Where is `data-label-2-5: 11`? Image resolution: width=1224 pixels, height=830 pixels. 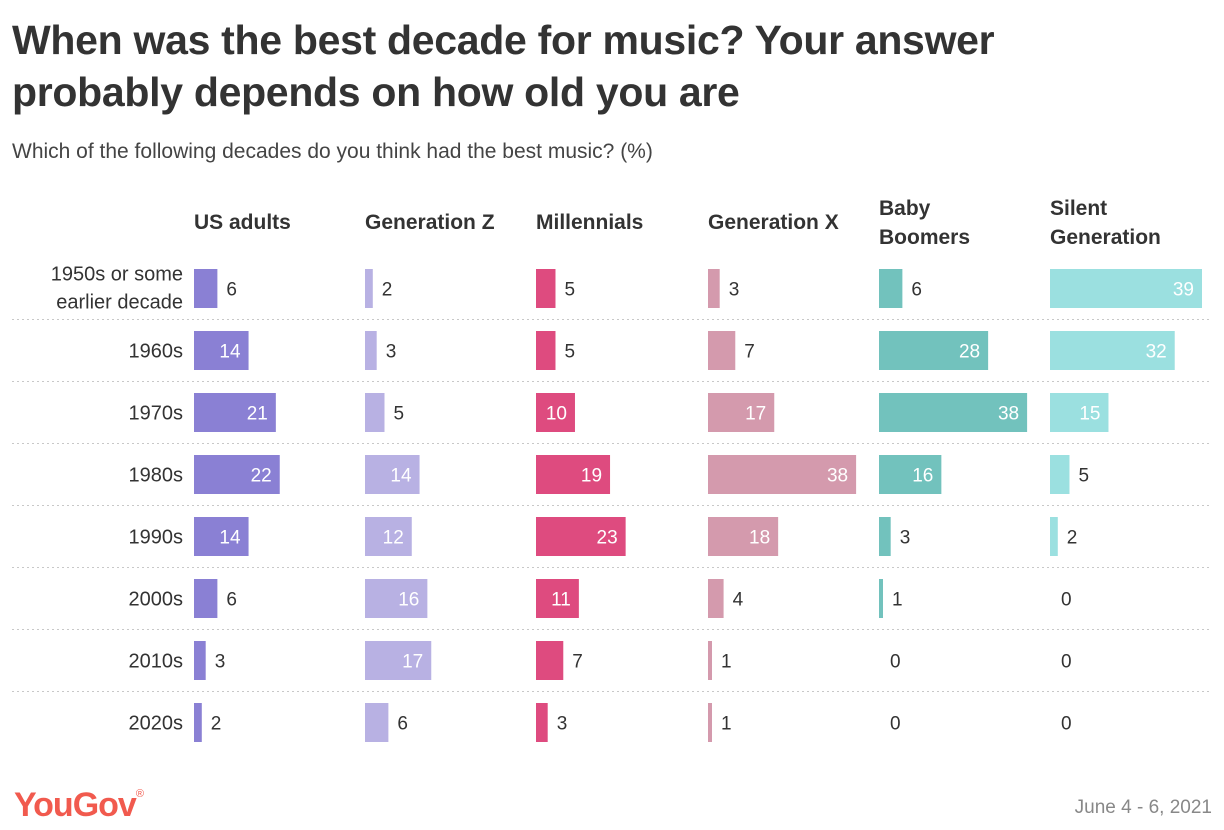 data-label-2-5: 11 is located at coordinates (561, 600).